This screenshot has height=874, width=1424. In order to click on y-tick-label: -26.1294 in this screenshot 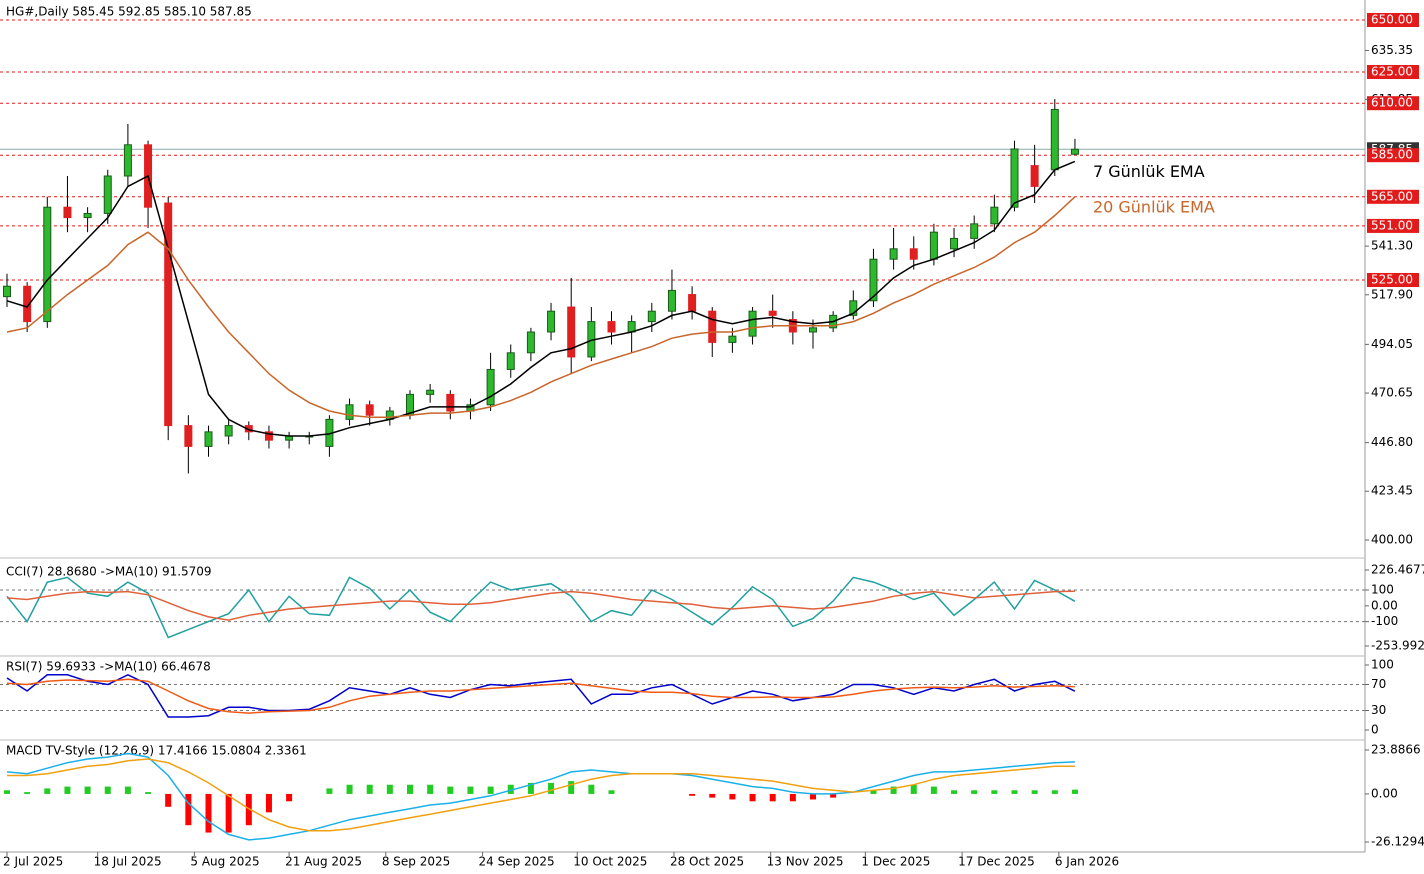, I will do `click(1397, 842)`.